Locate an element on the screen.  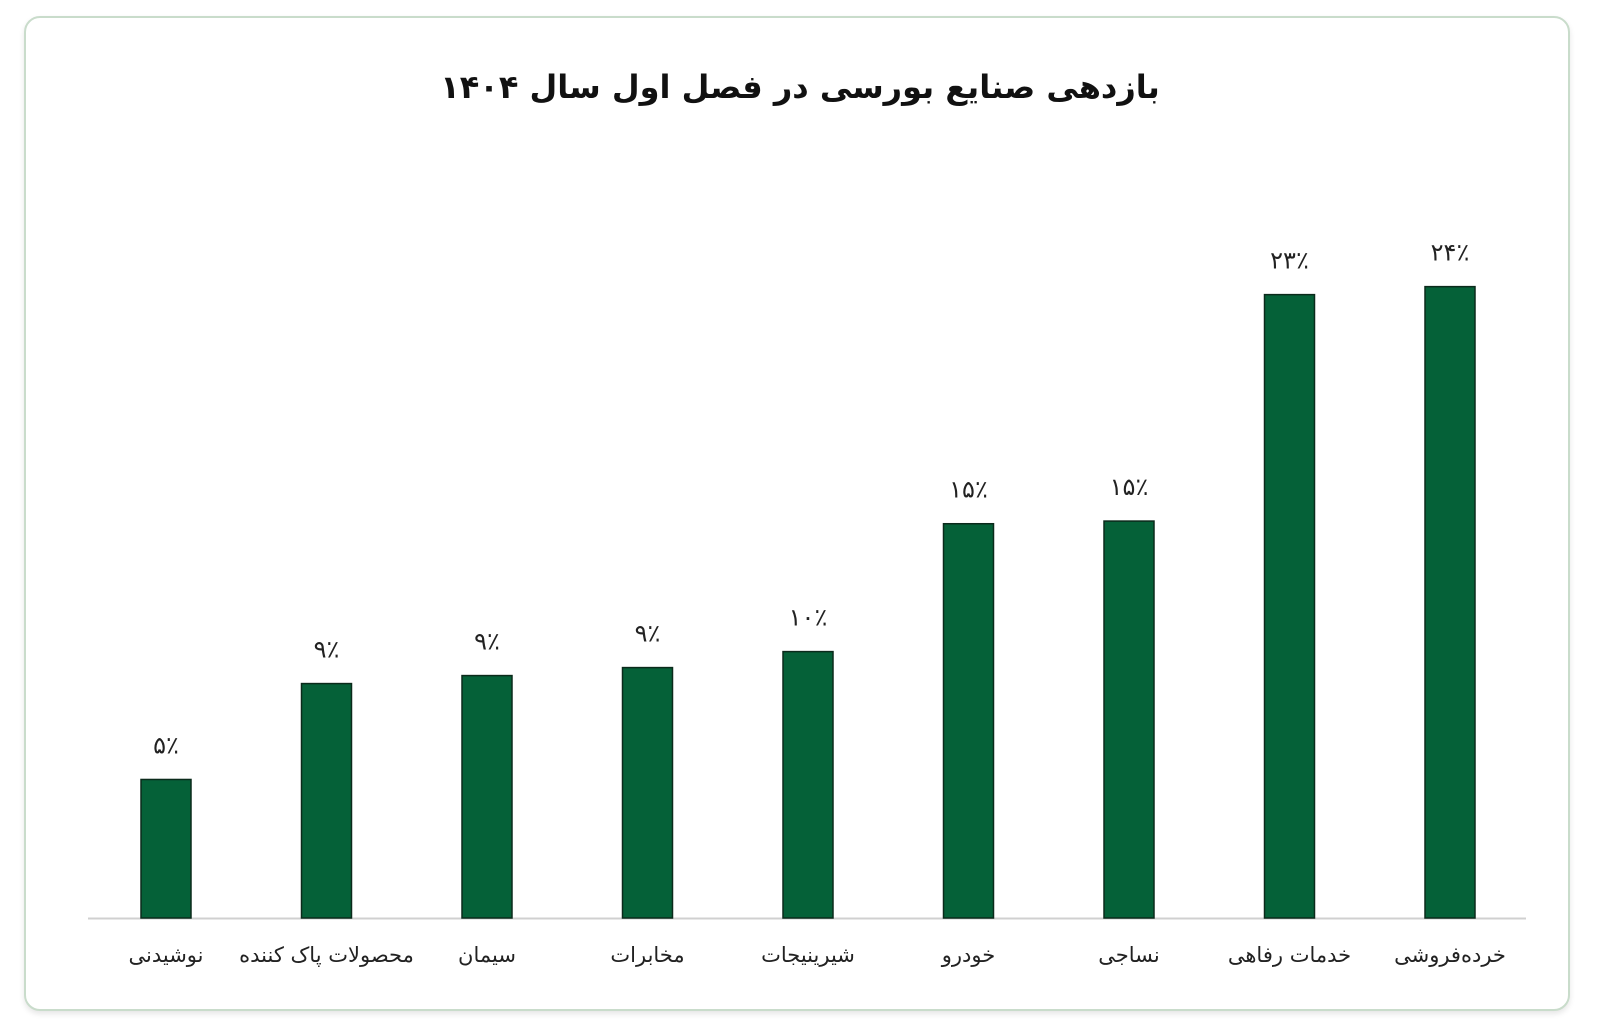
bar-value-label: ۲۳٪ is located at coordinates (1289, 261).